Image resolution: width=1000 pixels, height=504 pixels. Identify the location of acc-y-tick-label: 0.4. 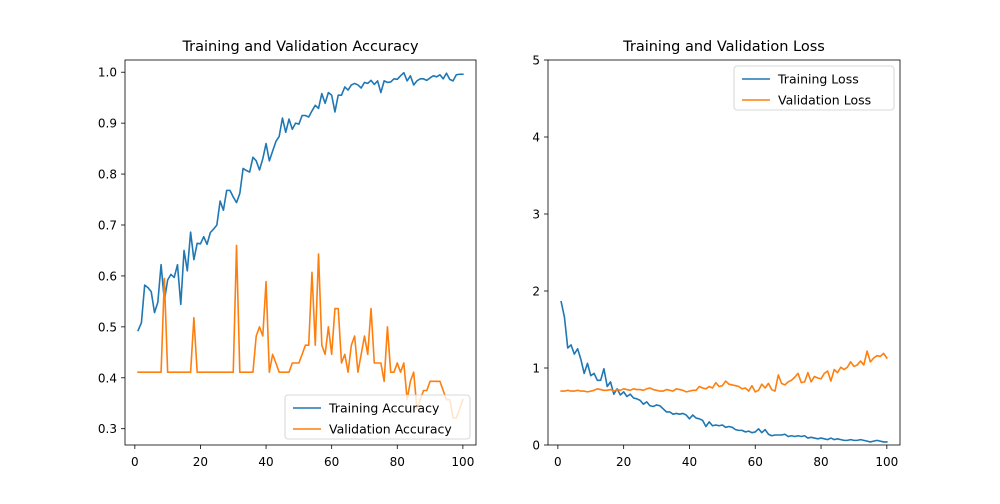
(107, 378).